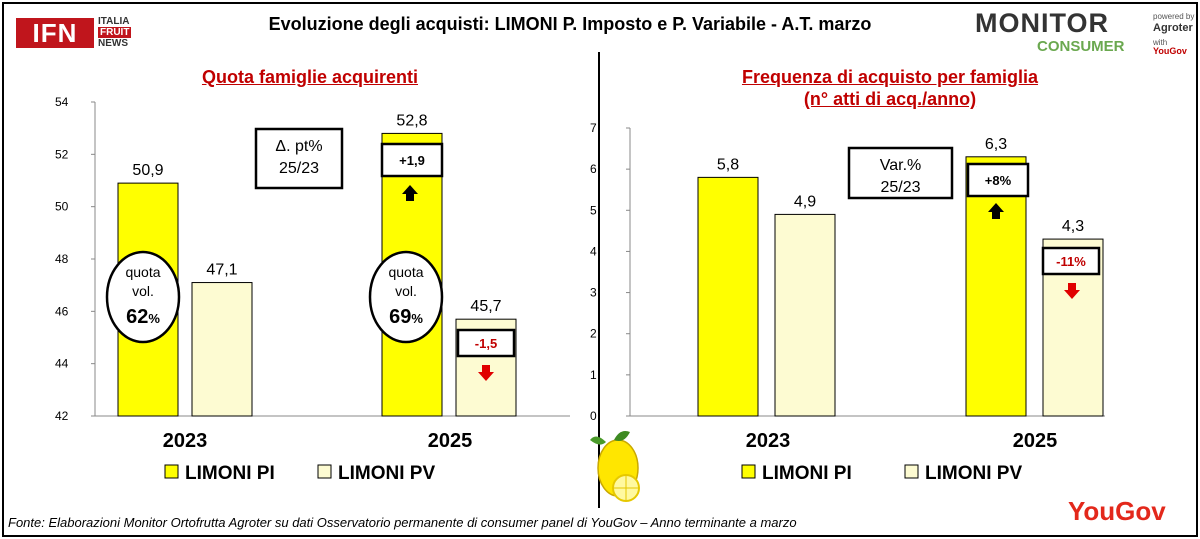  What do you see at coordinates (1073, 226) in the screenshot?
I see `chart1-data-label: 4,3` at bounding box center [1073, 226].